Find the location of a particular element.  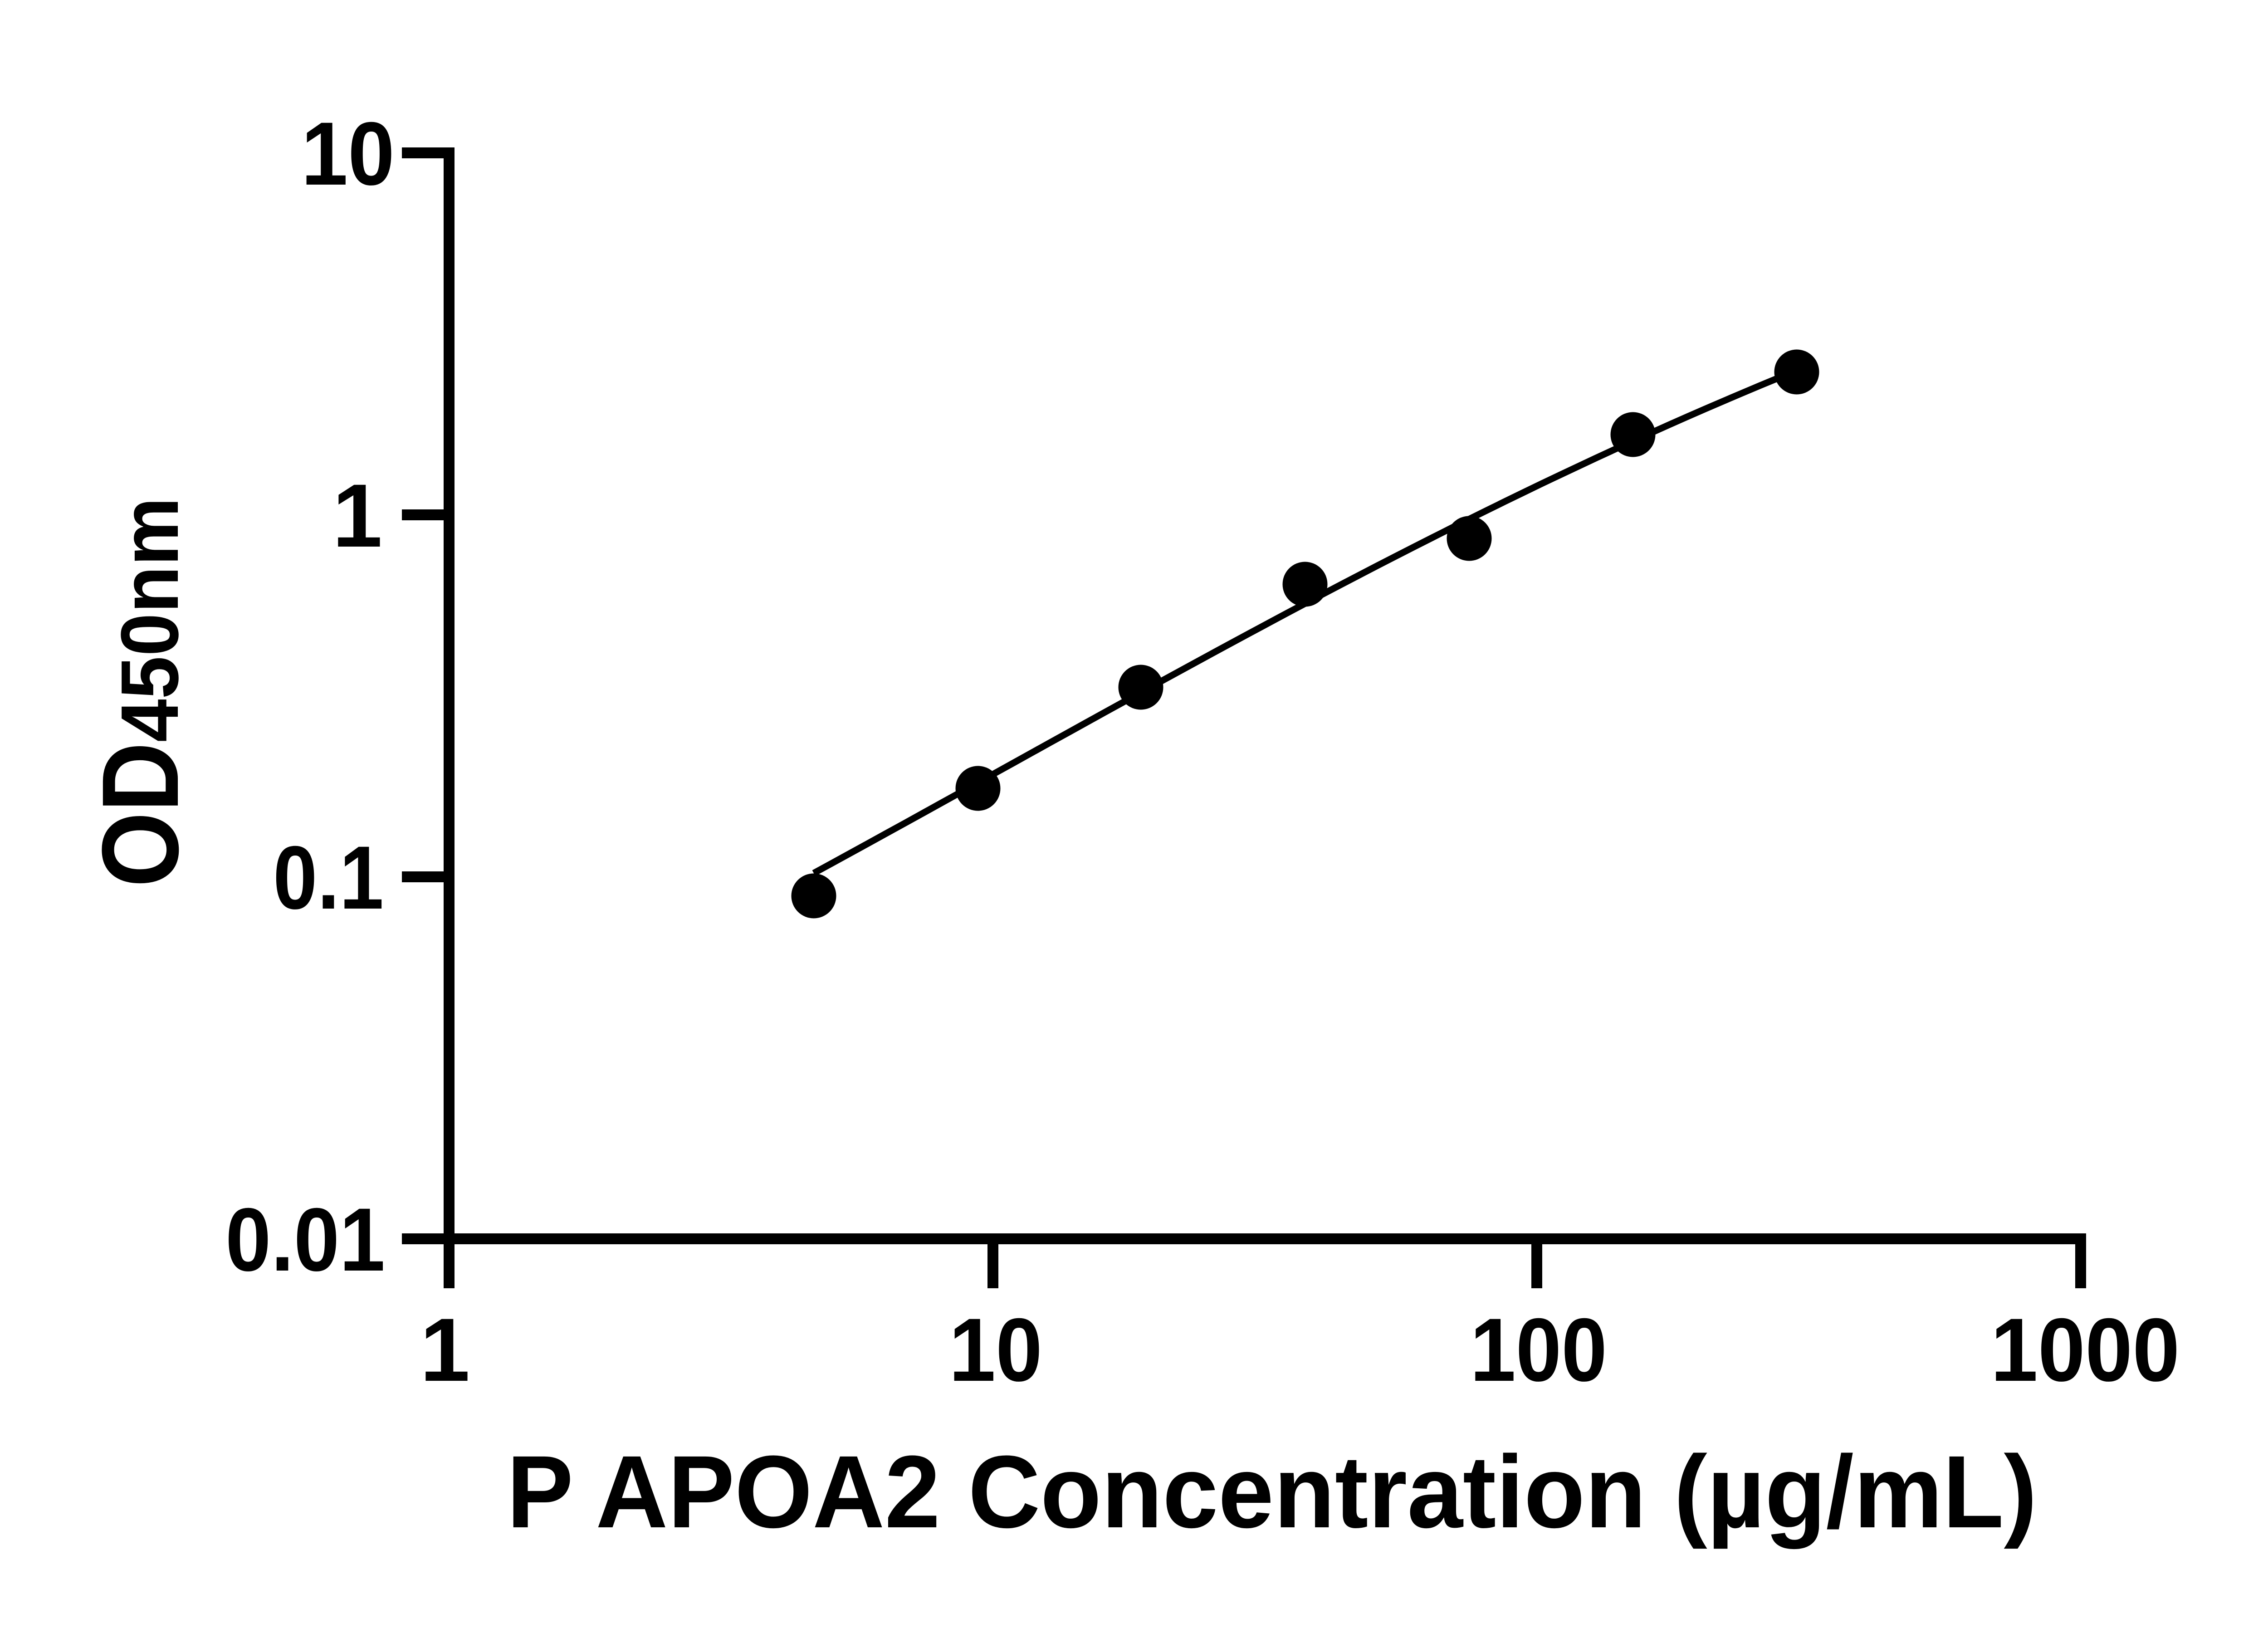

svg-text: 450nm is located at coordinates (150, 619).